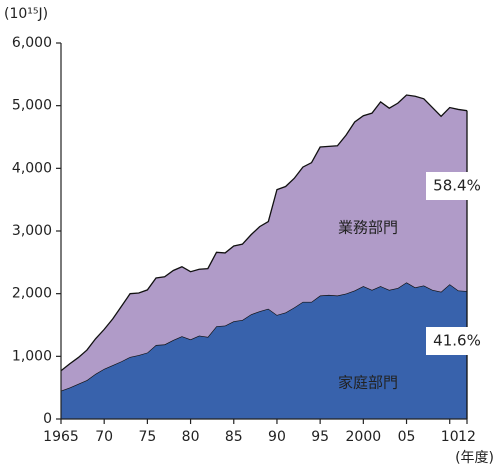  I want to click on x-tick-label: 2000, so click(364, 437).